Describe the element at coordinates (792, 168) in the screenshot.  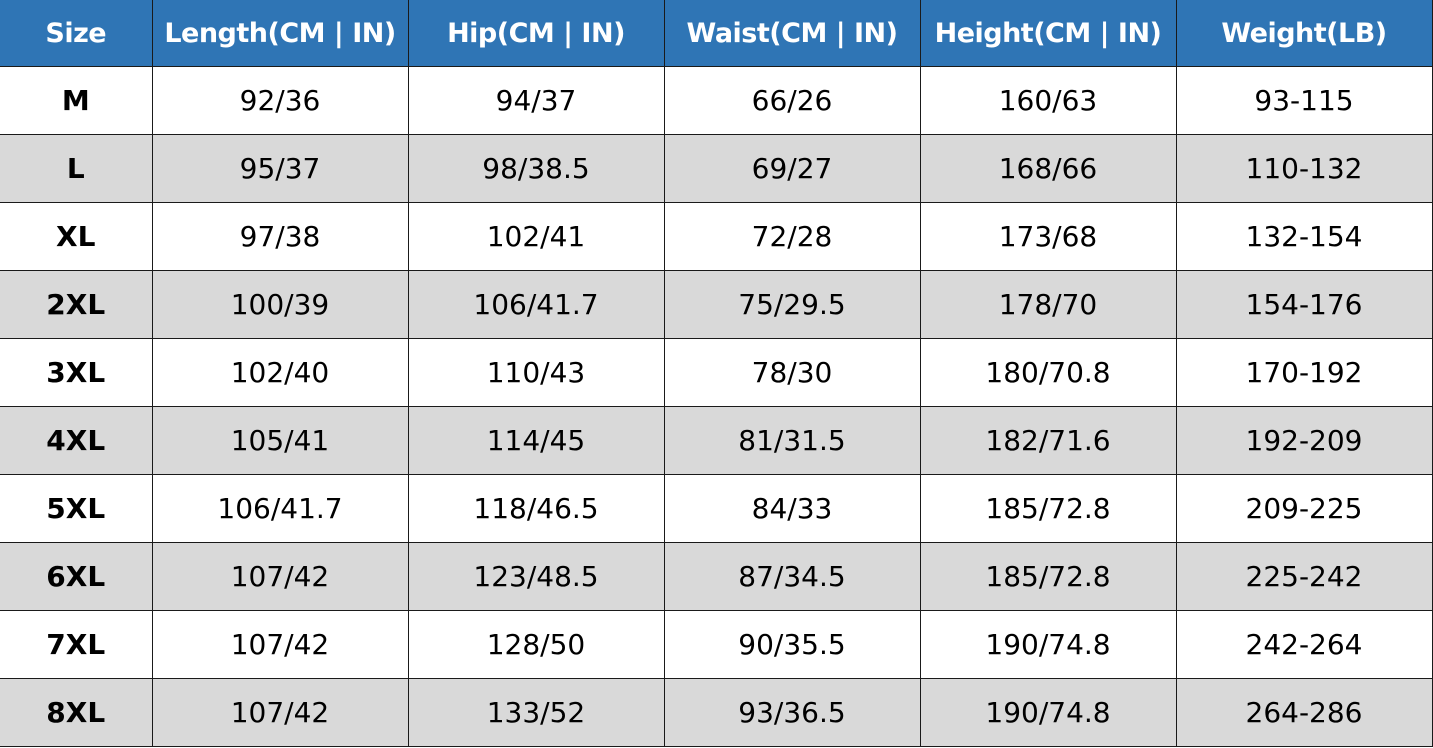
I see `value-cell: 69/27` at that location.